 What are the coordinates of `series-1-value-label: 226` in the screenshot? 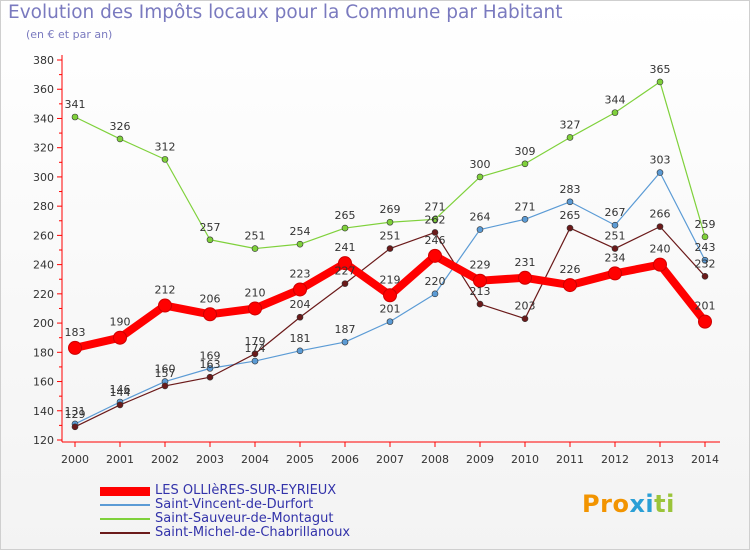 It's located at (570, 269).